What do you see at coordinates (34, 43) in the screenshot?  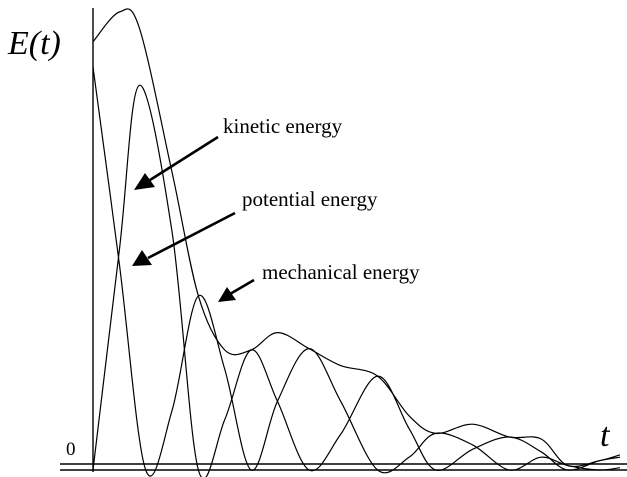 I see `y-axis-label: E(t)` at bounding box center [34, 43].